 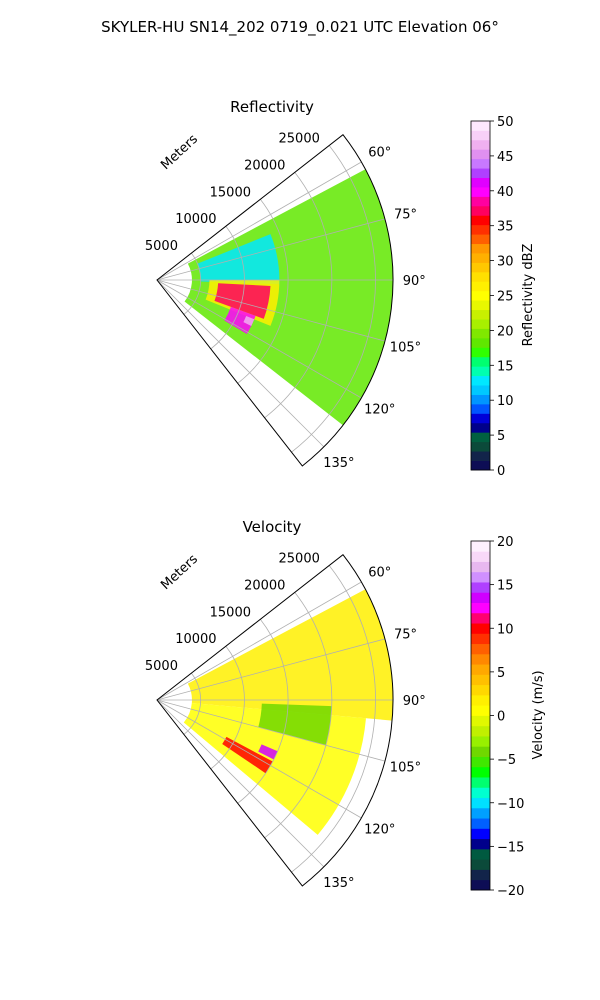 I want to click on reflectivity-azimuth-tick-label: 135°, so click(x=338, y=463).